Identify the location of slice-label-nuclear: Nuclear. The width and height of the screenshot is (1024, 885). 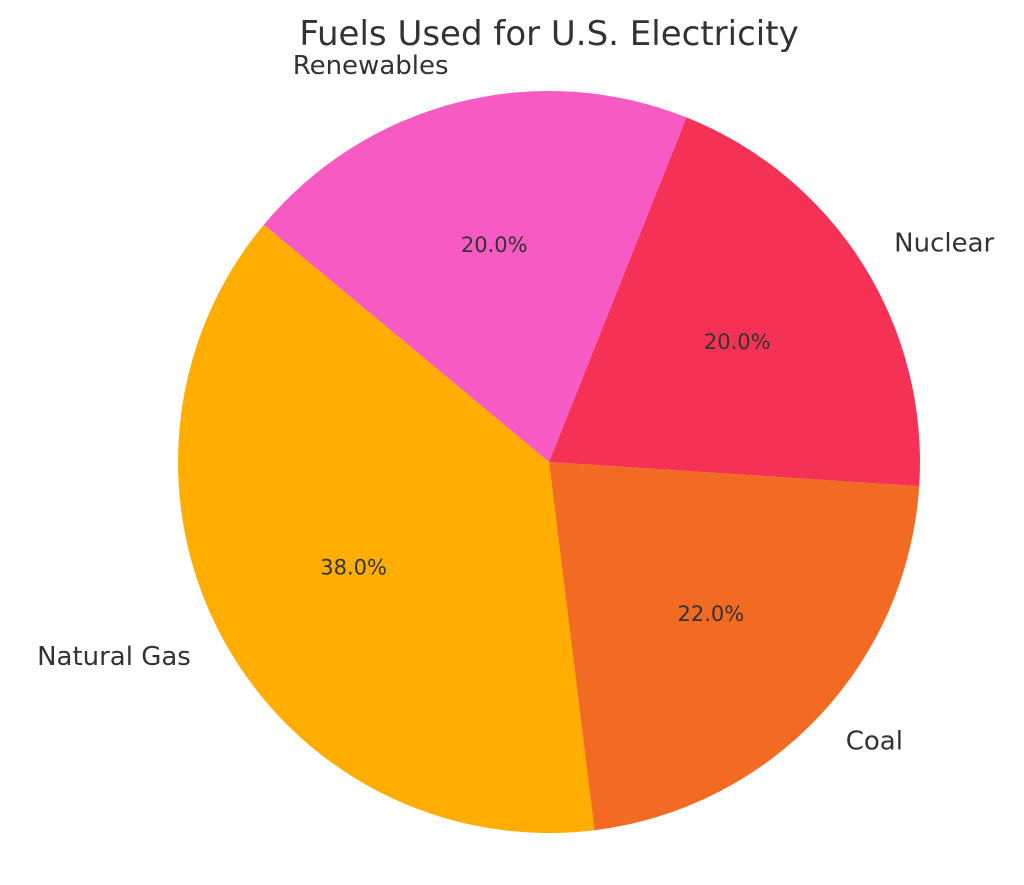
(944, 244).